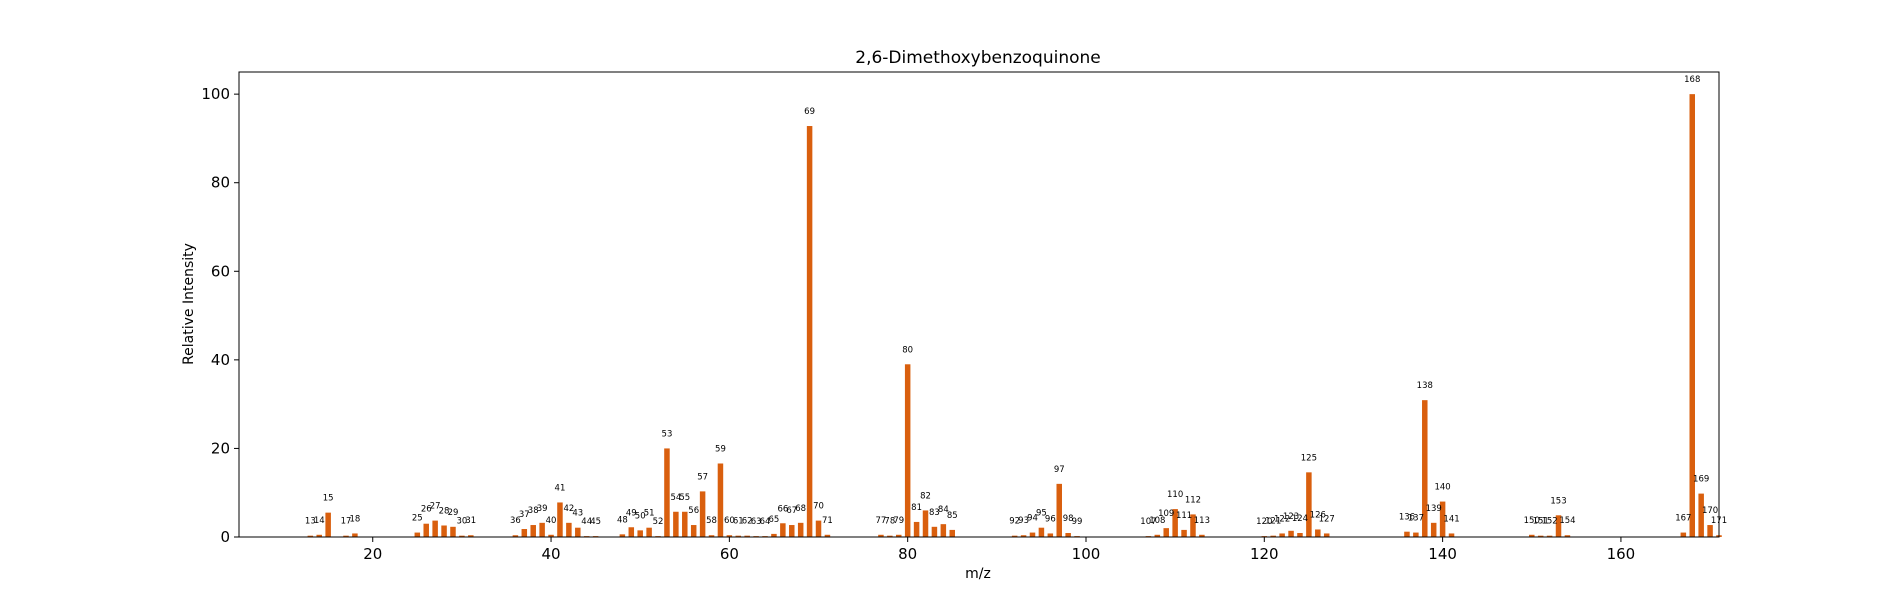 This screenshot has width=1900, height=600. Describe the element at coordinates (747, 522) in the screenshot. I see `bar-label-mz-62: 62` at that location.